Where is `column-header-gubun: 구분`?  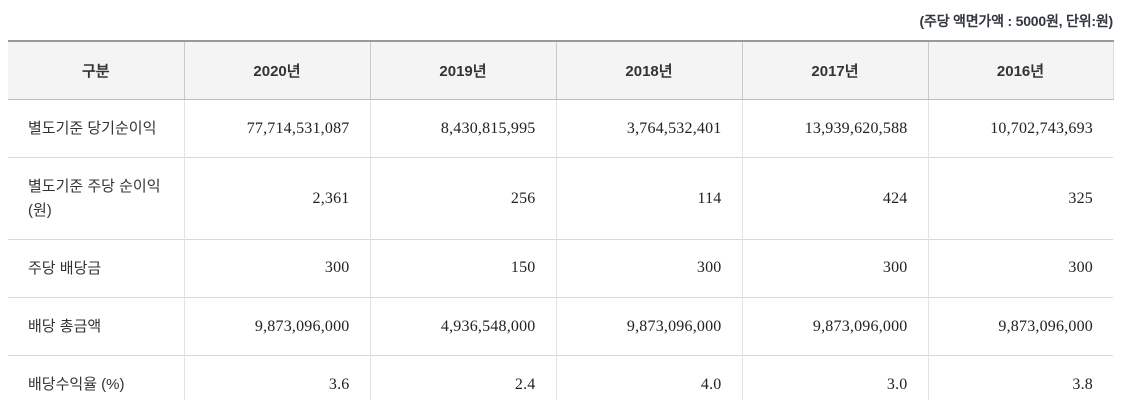
column-header-gubun: 구분 is located at coordinates (96, 70).